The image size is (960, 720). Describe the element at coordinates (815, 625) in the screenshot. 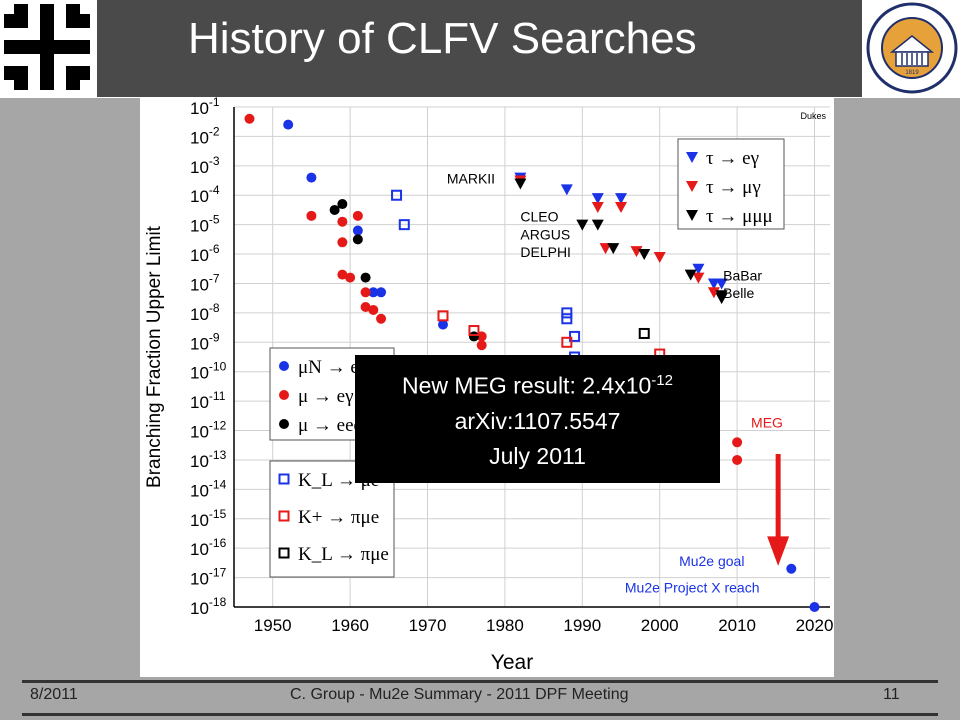

I see `x-tick-label-2020: 2020` at that location.